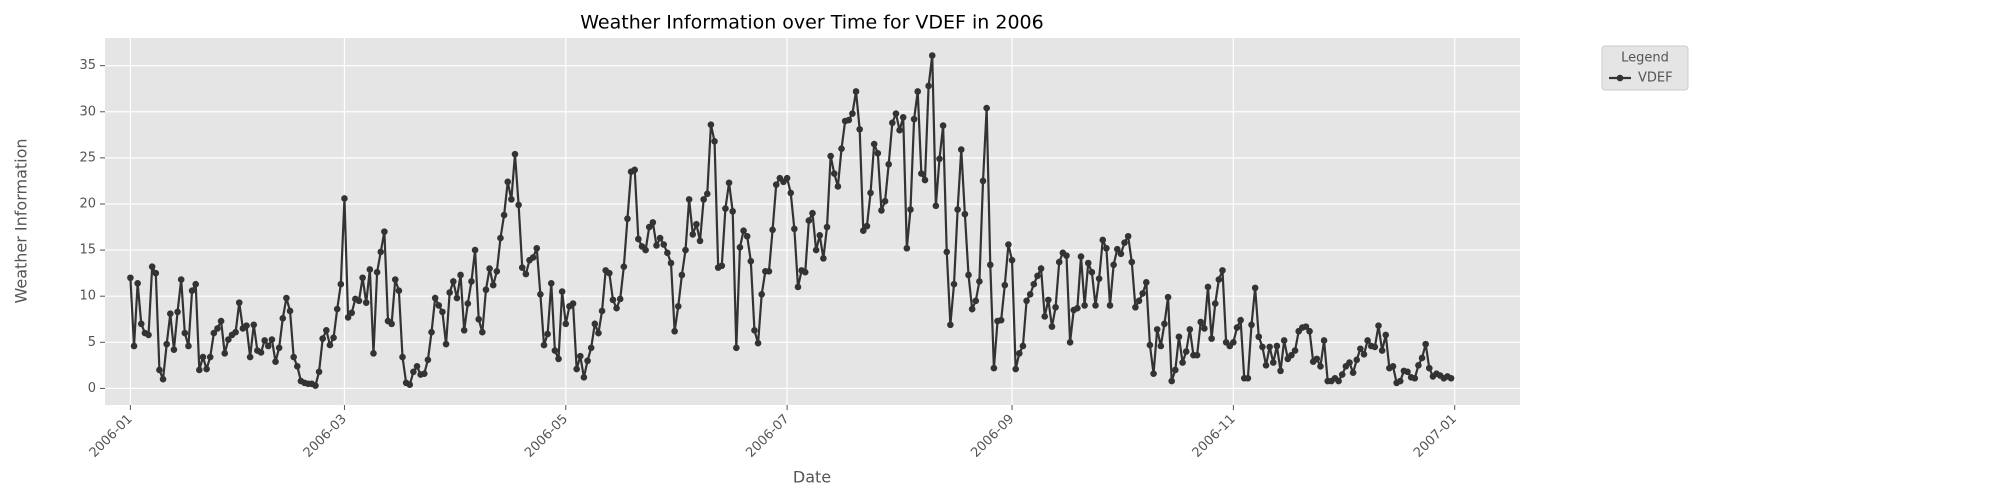 The width and height of the screenshot is (2000, 504). I want to click on y-tick-label: 30, so click(87, 111).